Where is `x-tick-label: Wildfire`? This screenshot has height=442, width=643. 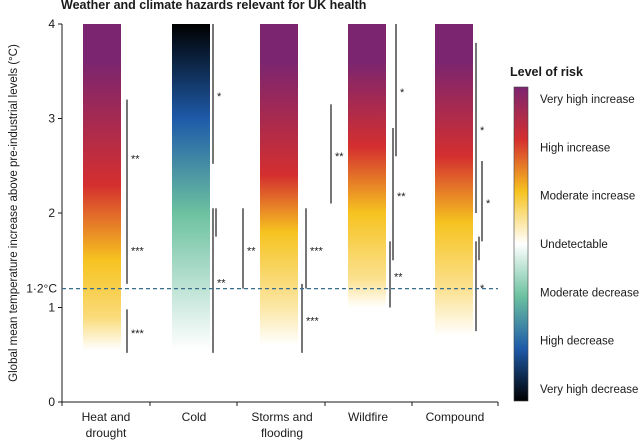 x-tick-label: Wildfire is located at coordinates (368, 417).